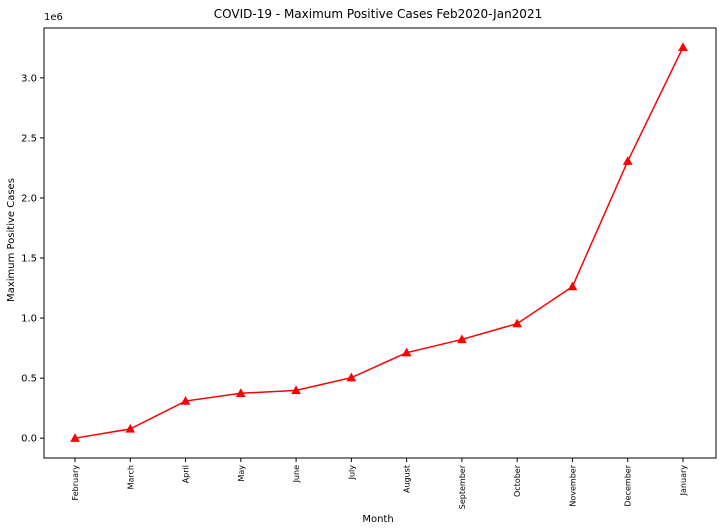 Image resolution: width=720 pixels, height=531 pixels. Describe the element at coordinates (186, 474) in the screenshot. I see `x-tick-label: April` at that location.